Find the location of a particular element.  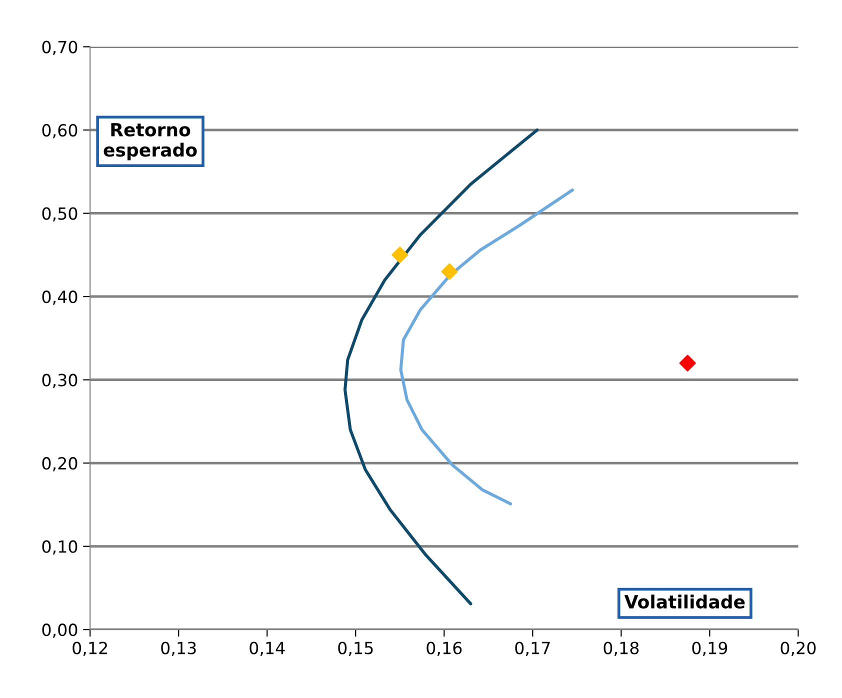

y-tick-label: 0,30 is located at coordinates (60, 381).